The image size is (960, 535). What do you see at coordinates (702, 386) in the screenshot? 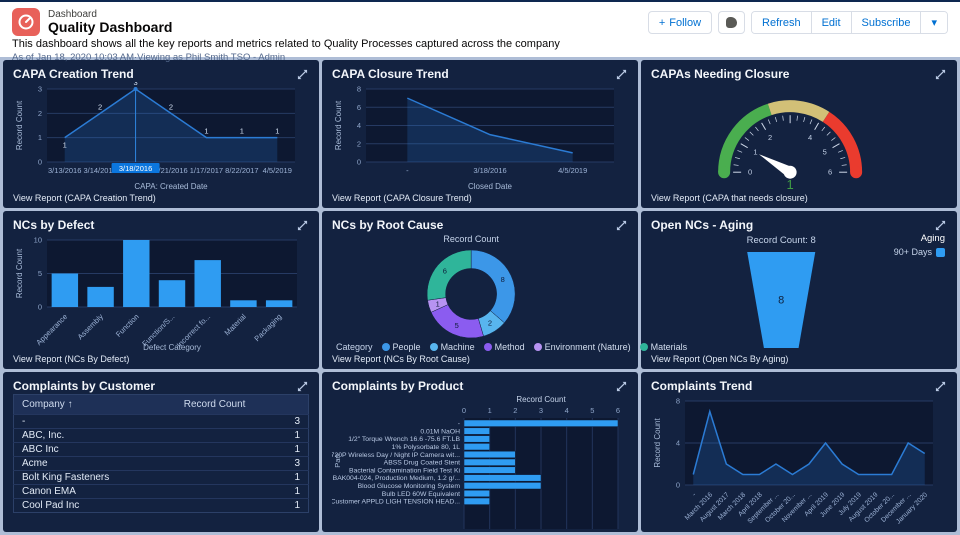
I see `panel-title: Complaints Trend` at bounding box center [702, 386].